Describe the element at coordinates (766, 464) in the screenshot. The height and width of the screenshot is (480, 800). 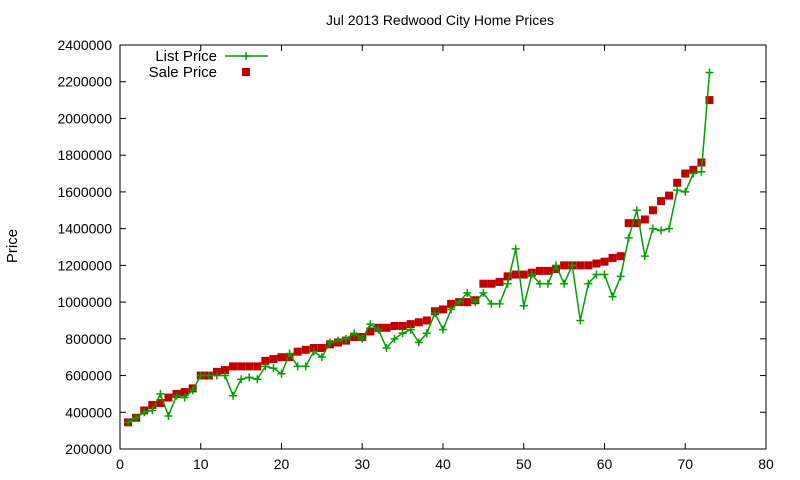
I see `x-tick-label: 80` at that location.